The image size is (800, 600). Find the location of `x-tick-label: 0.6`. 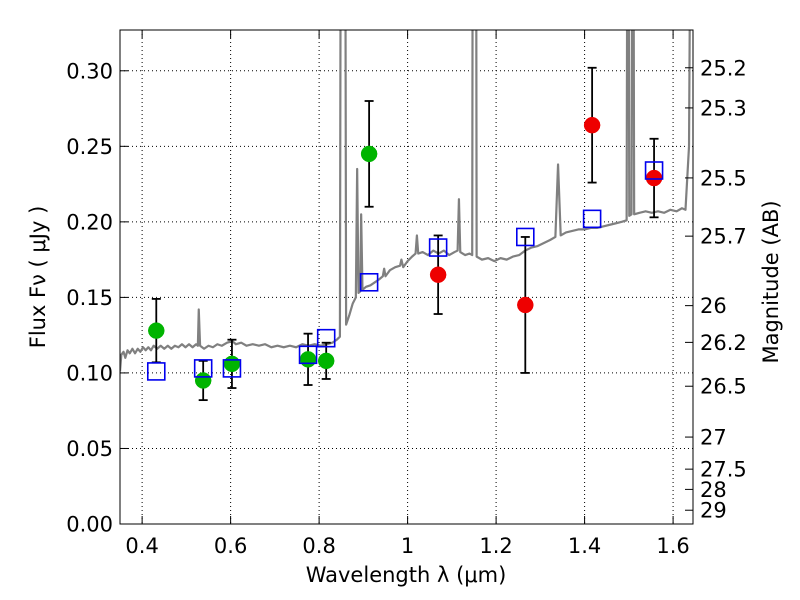

x-tick-label: 0.6 is located at coordinates (230, 546).